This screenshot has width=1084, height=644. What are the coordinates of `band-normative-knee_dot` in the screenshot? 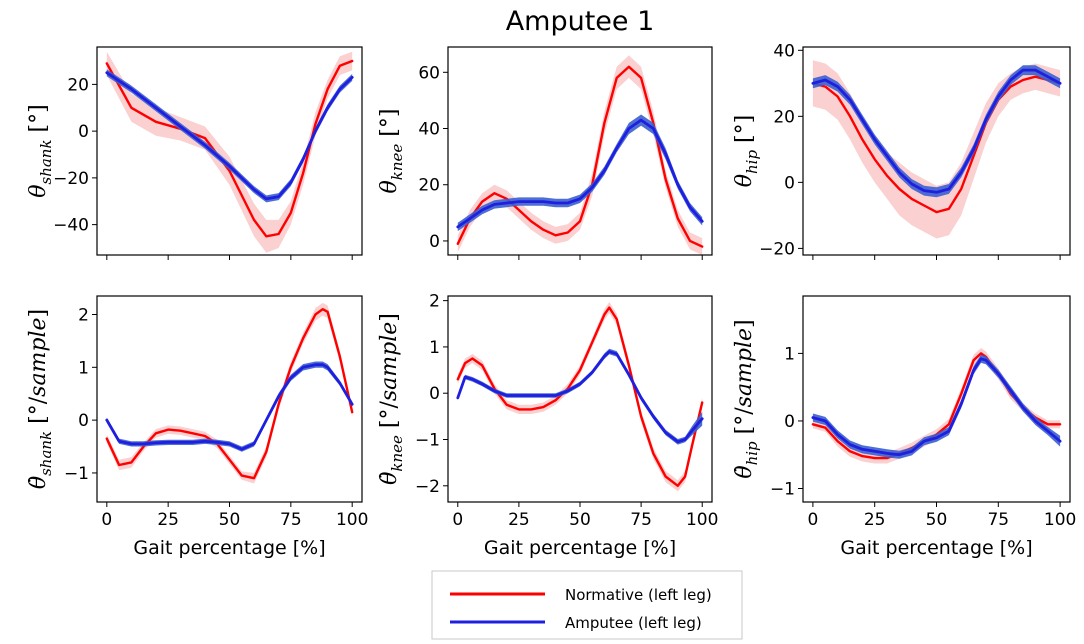 It's located at (580, 397).